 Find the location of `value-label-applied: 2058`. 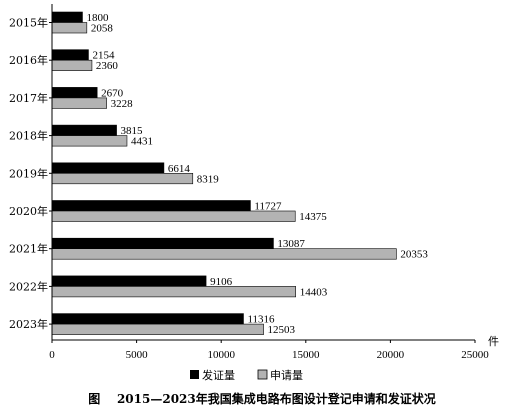

value-label-applied: 2058 is located at coordinates (102, 29).